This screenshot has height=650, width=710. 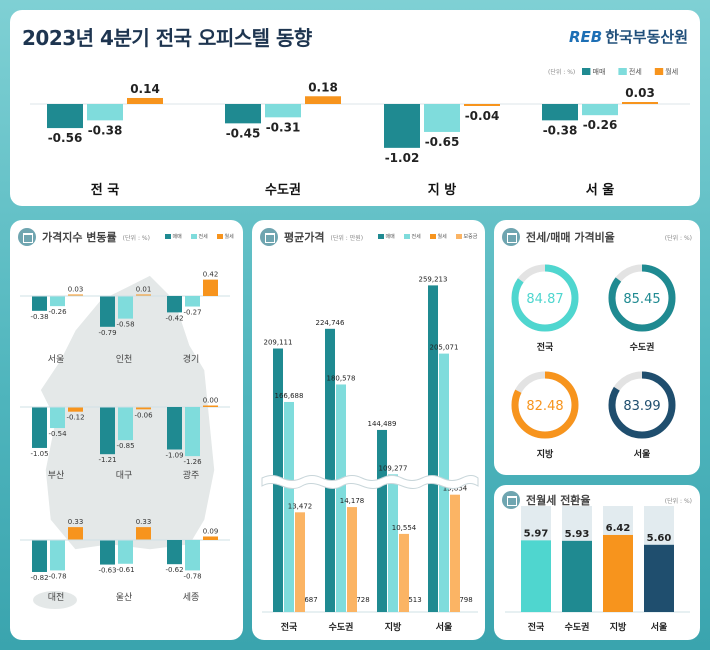 I want to click on donut-arc-전국, so click(x=545, y=298).